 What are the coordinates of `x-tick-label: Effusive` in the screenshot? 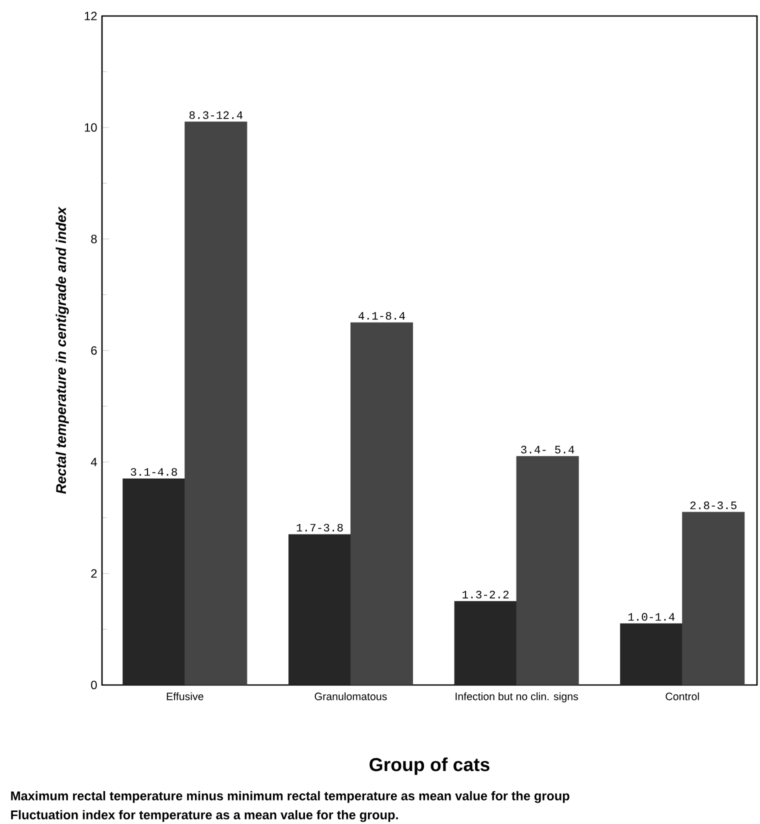 It's located at (185, 696).